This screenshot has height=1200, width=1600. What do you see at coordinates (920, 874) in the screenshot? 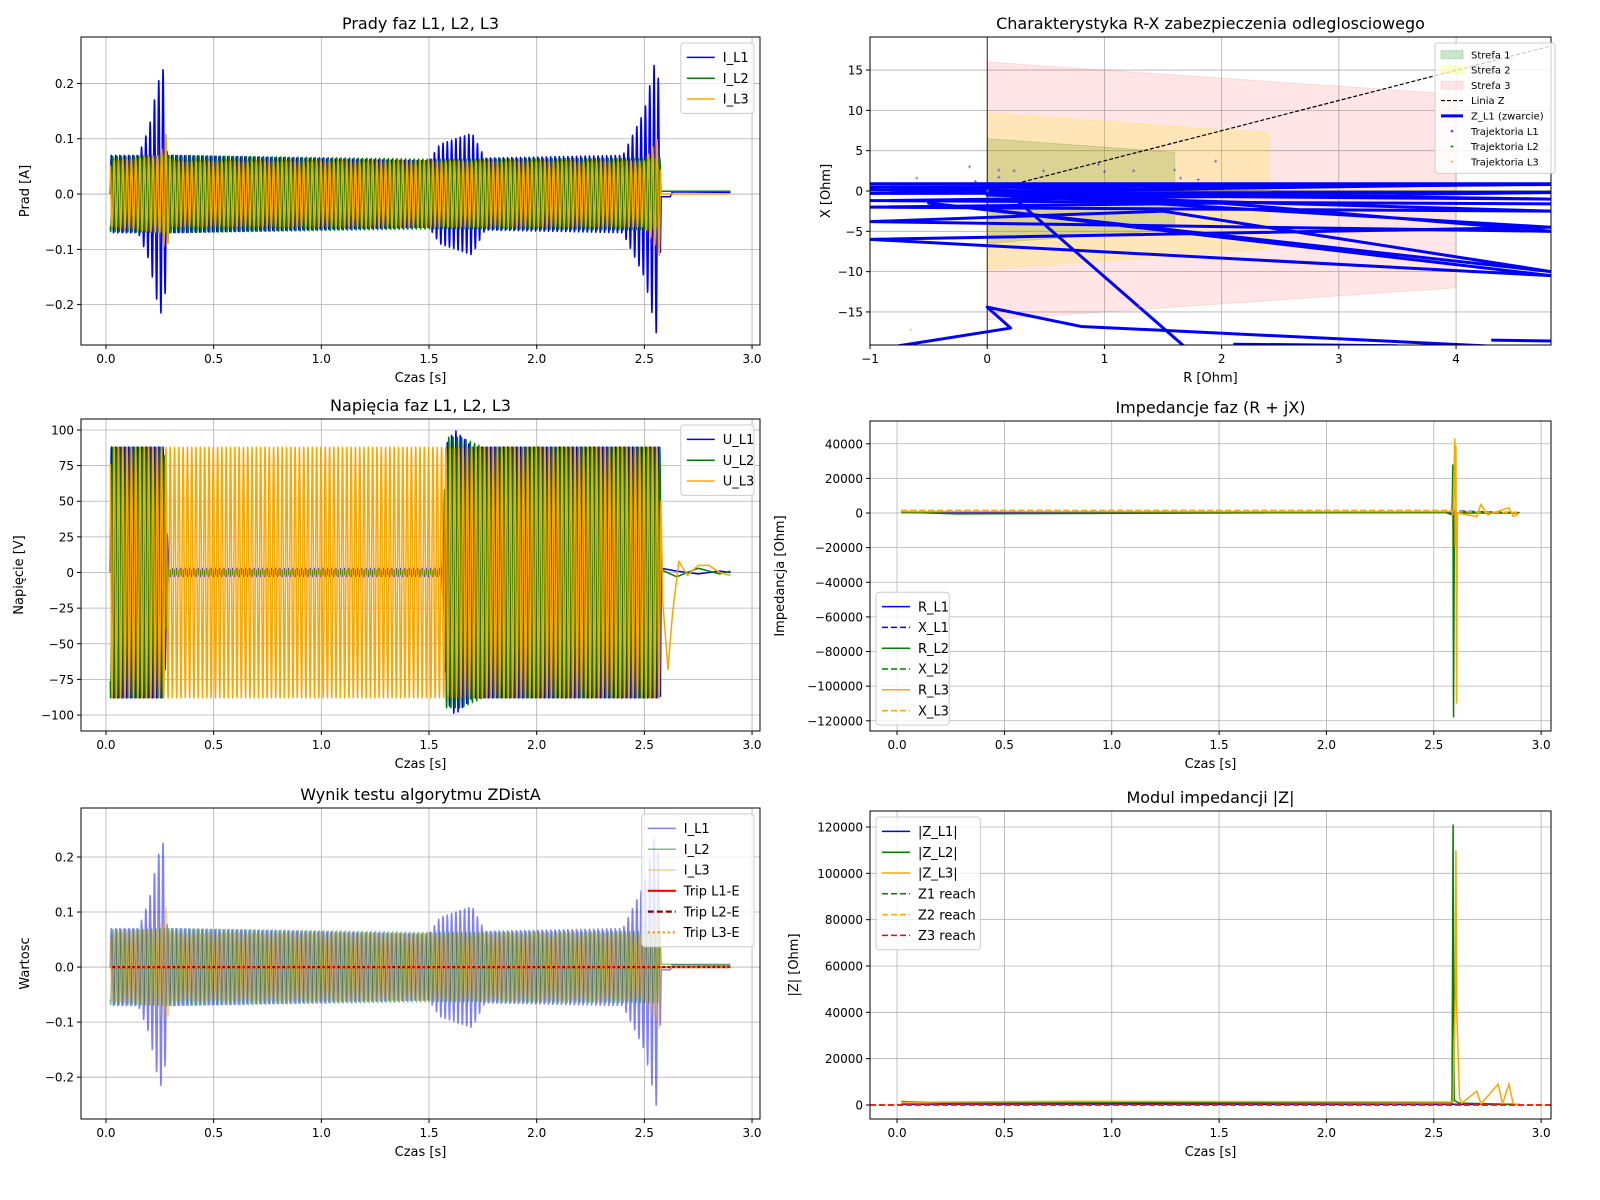
I see `legend-entry: |Z_L3|` at bounding box center [920, 874].